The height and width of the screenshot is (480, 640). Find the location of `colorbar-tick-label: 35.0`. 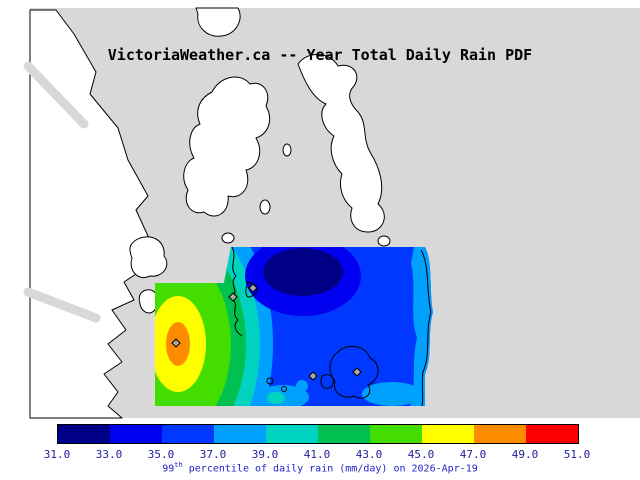

colorbar-tick-label: 35.0 is located at coordinates (161, 454).